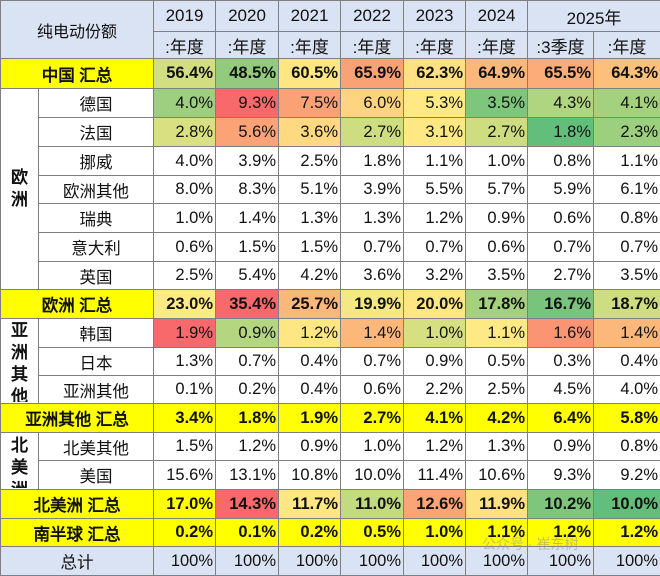 Image resolution: width=660 pixels, height=576 pixels. I want to click on share-cell: 56.4%, so click(185, 74).